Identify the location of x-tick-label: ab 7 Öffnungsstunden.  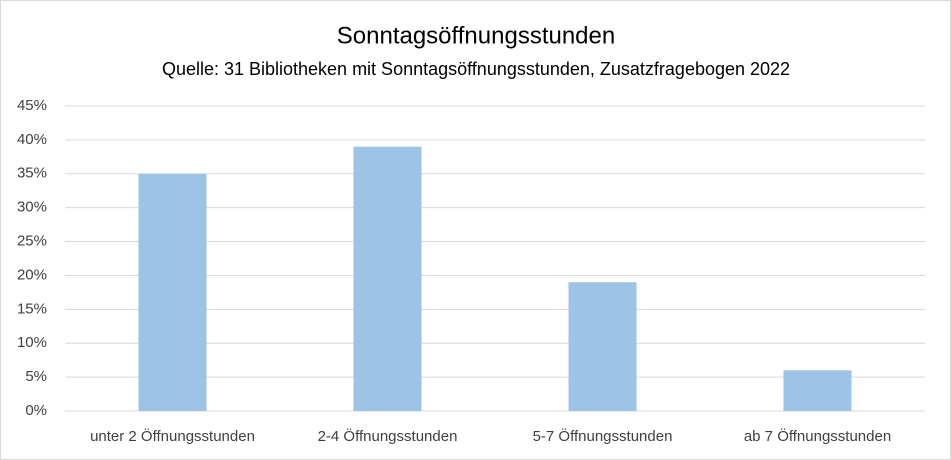
(817, 436).